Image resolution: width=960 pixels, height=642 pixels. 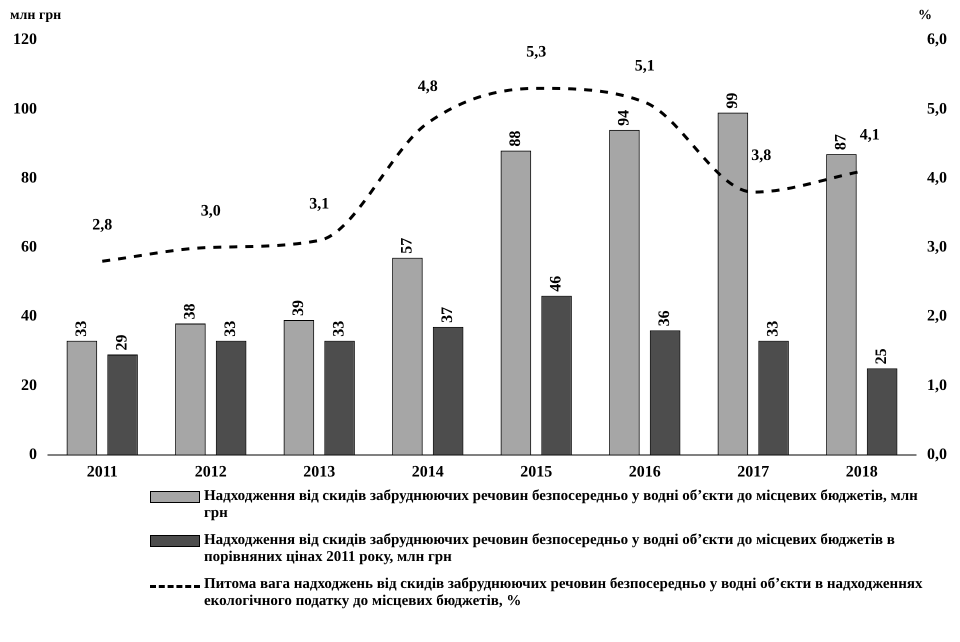 What do you see at coordinates (862, 472) in the screenshot?
I see `x-tick-label: 2018` at bounding box center [862, 472].